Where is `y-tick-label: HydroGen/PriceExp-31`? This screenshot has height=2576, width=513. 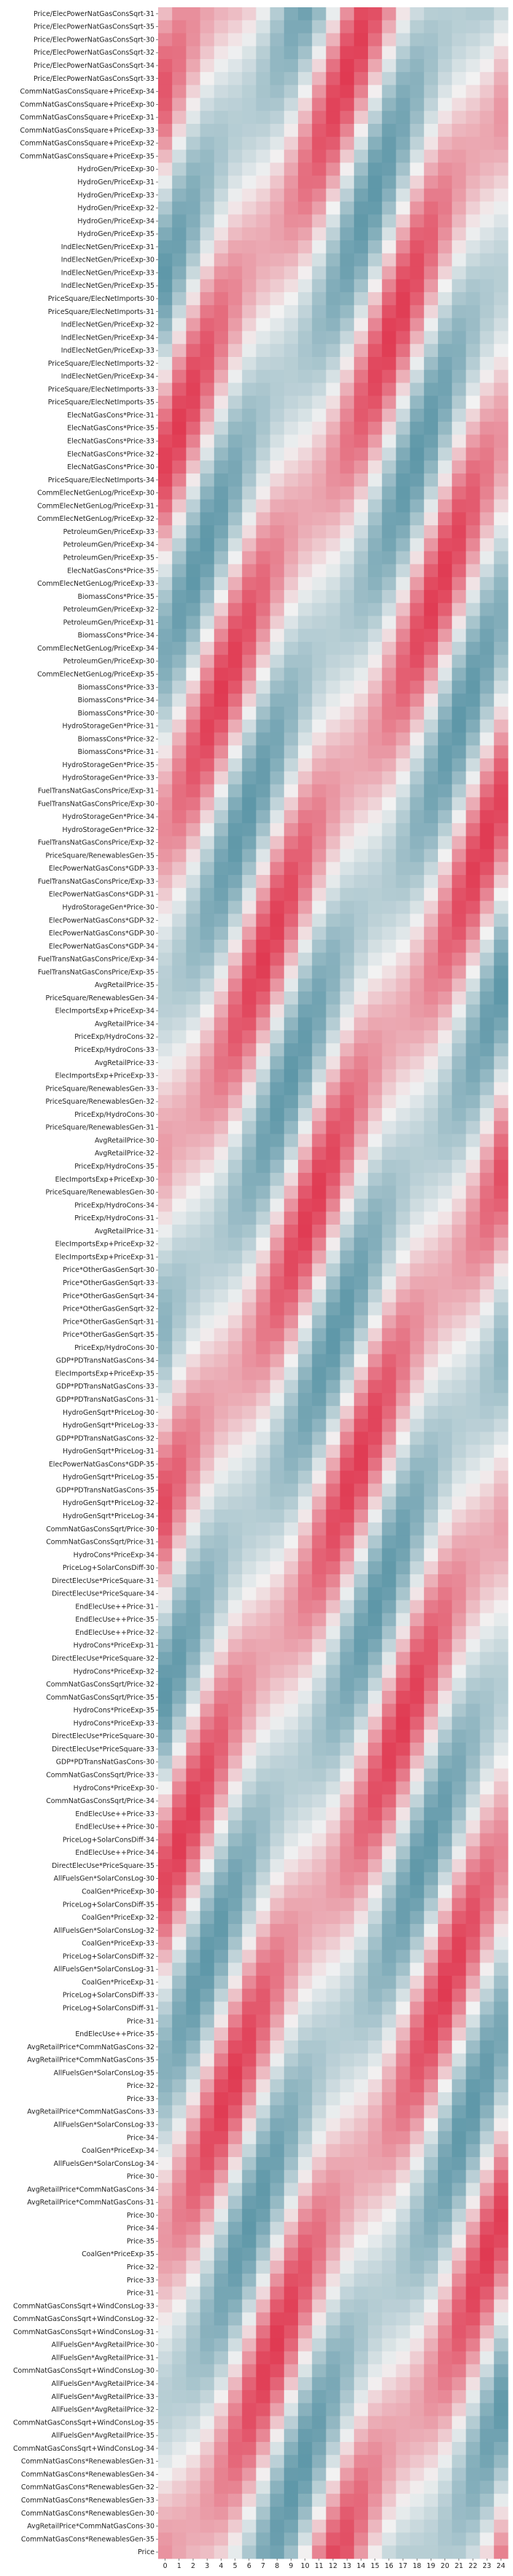
y-tick-label: HydroGen/PriceExp-31 is located at coordinates (115, 182).